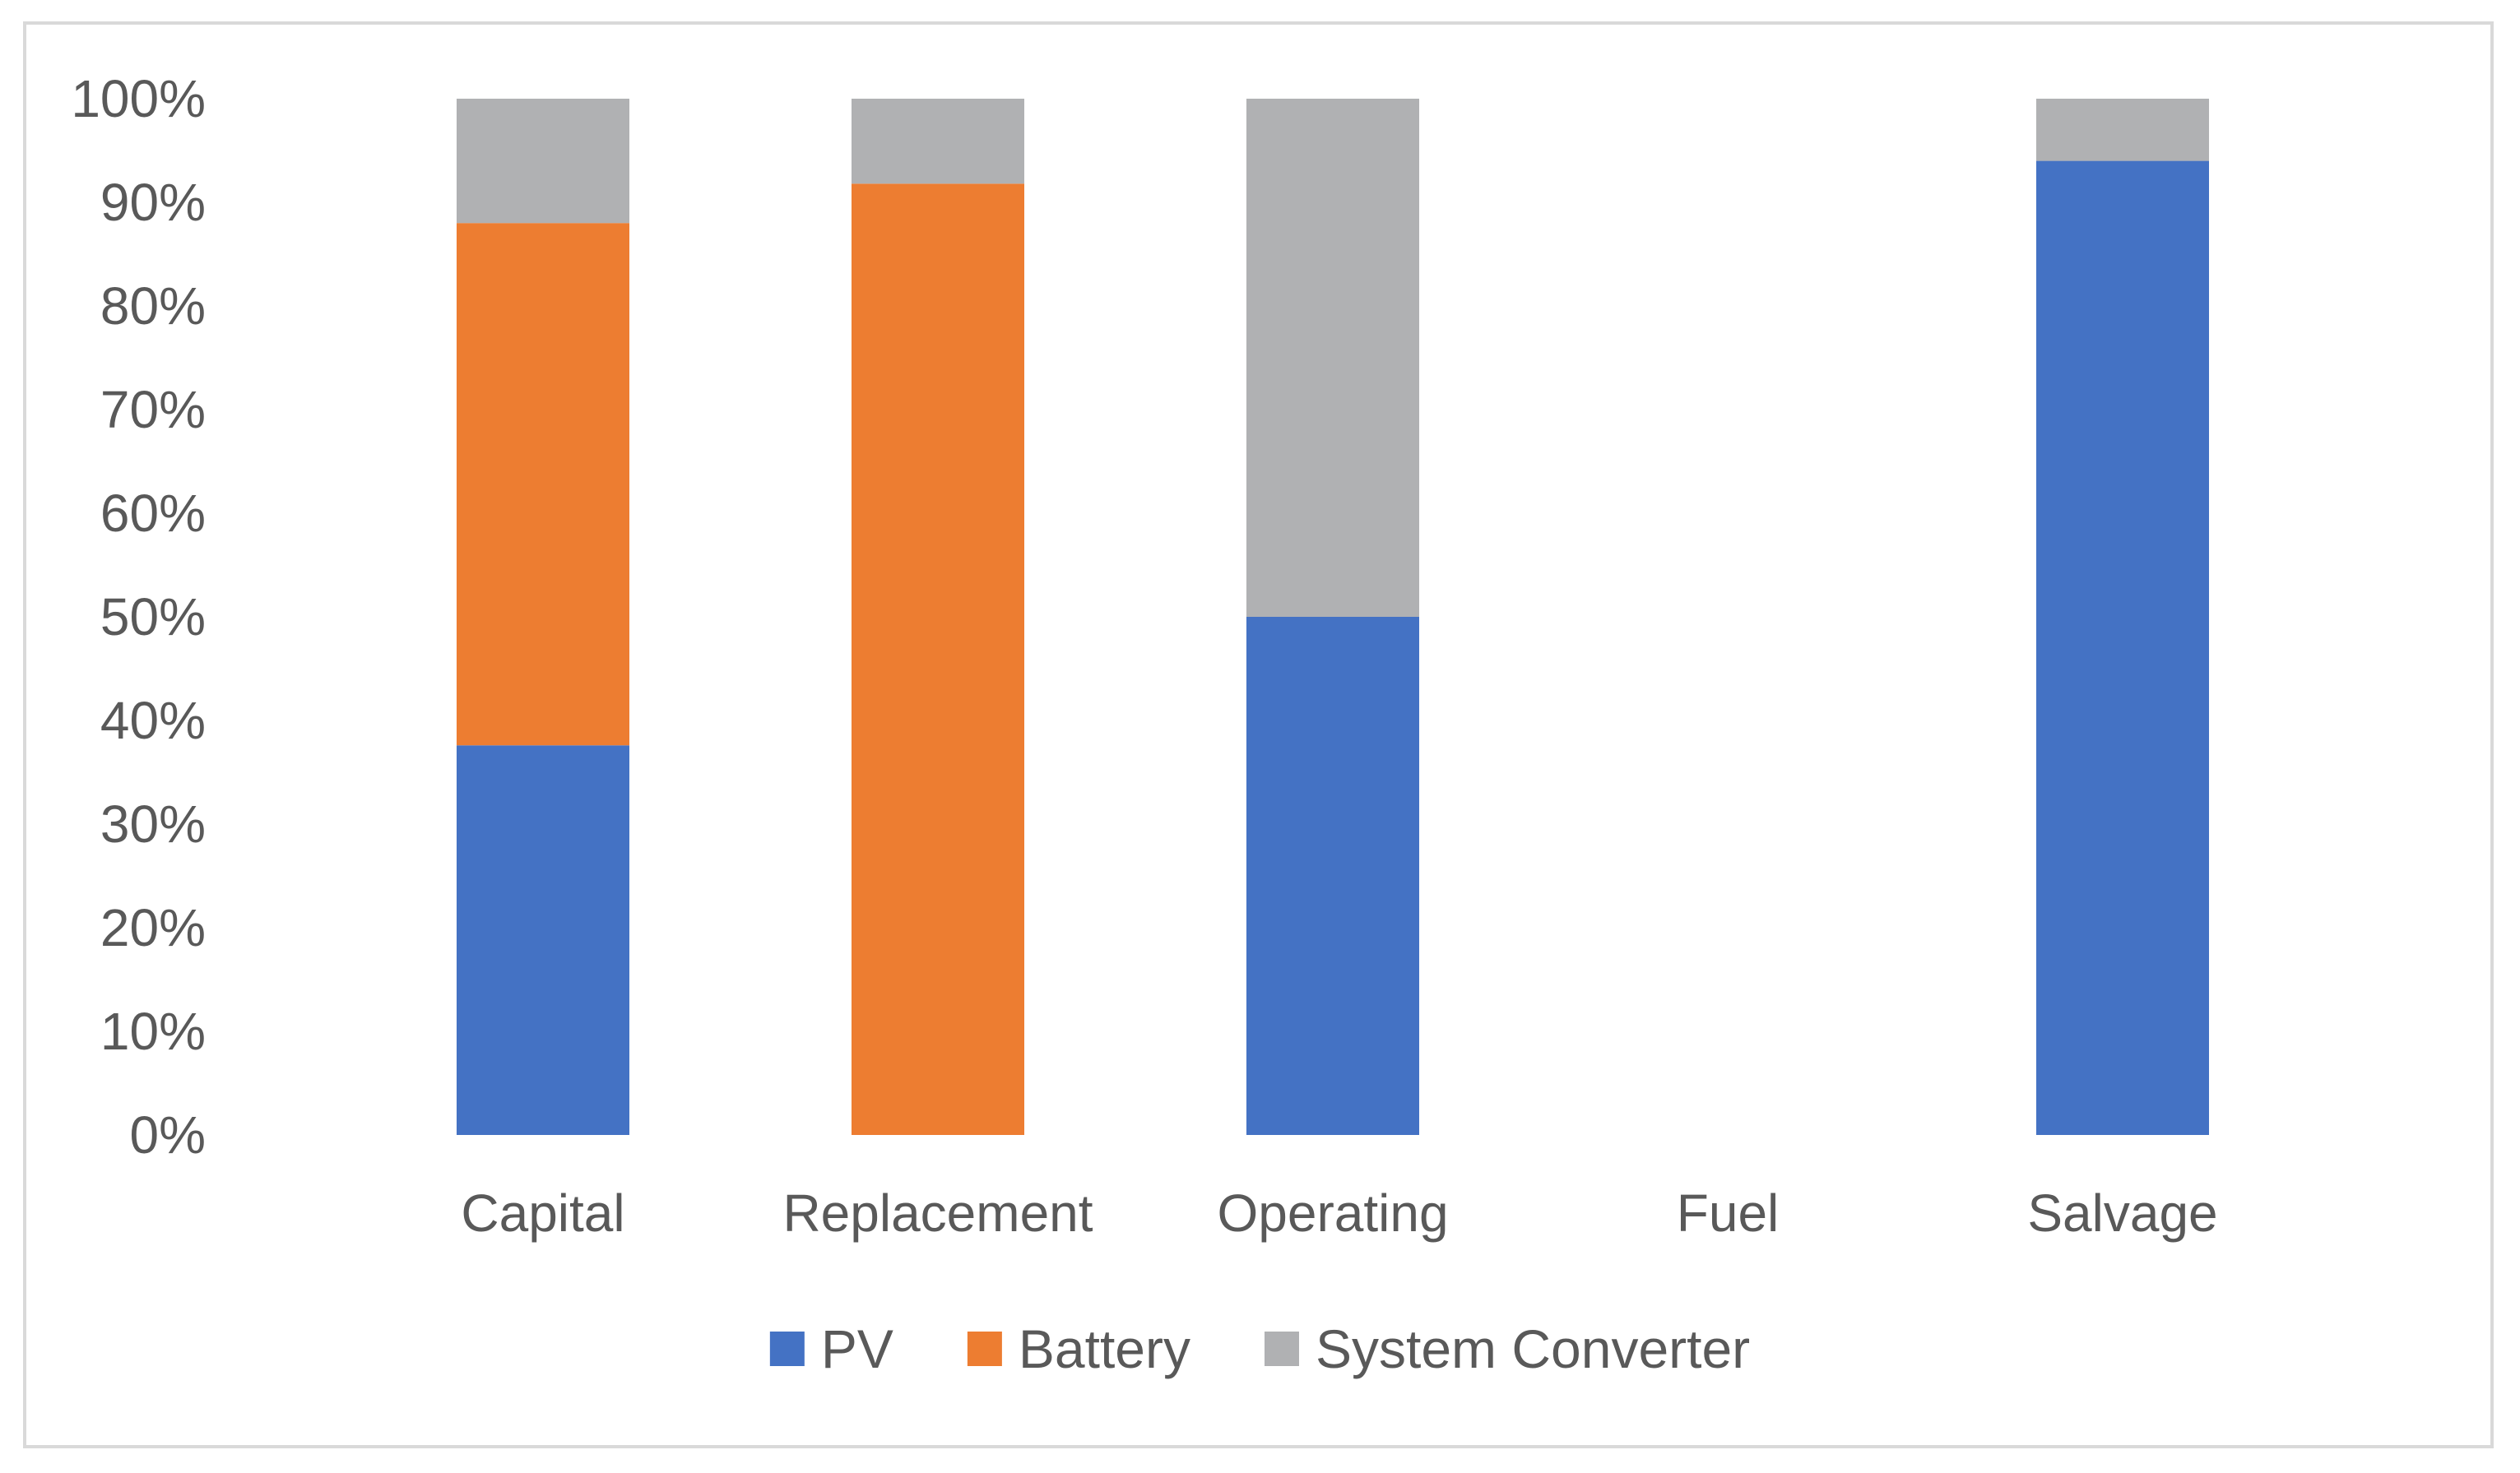  What do you see at coordinates (1332, 876) in the screenshot?
I see `bar-operating-pv` at bounding box center [1332, 876].